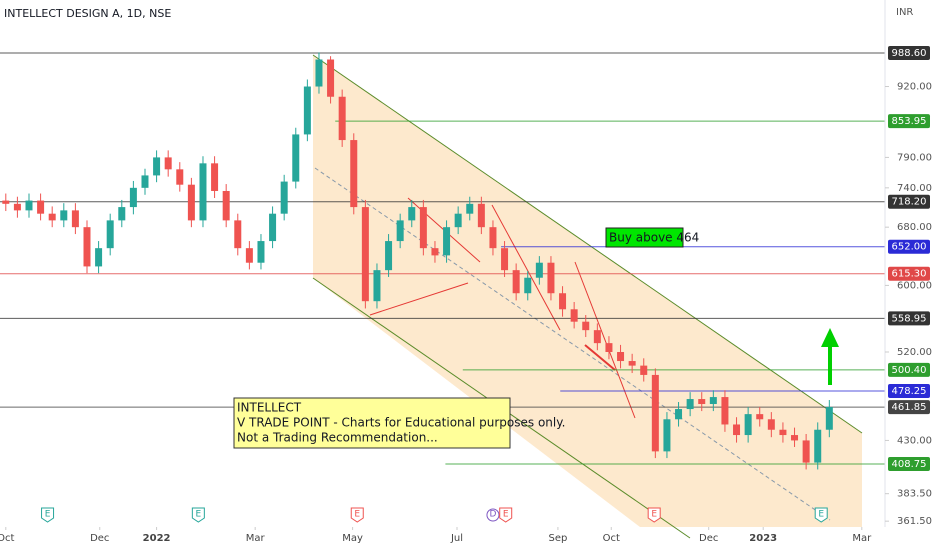  What do you see at coordinates (830, 356) in the screenshot?
I see `arrow-up` at bounding box center [830, 356].